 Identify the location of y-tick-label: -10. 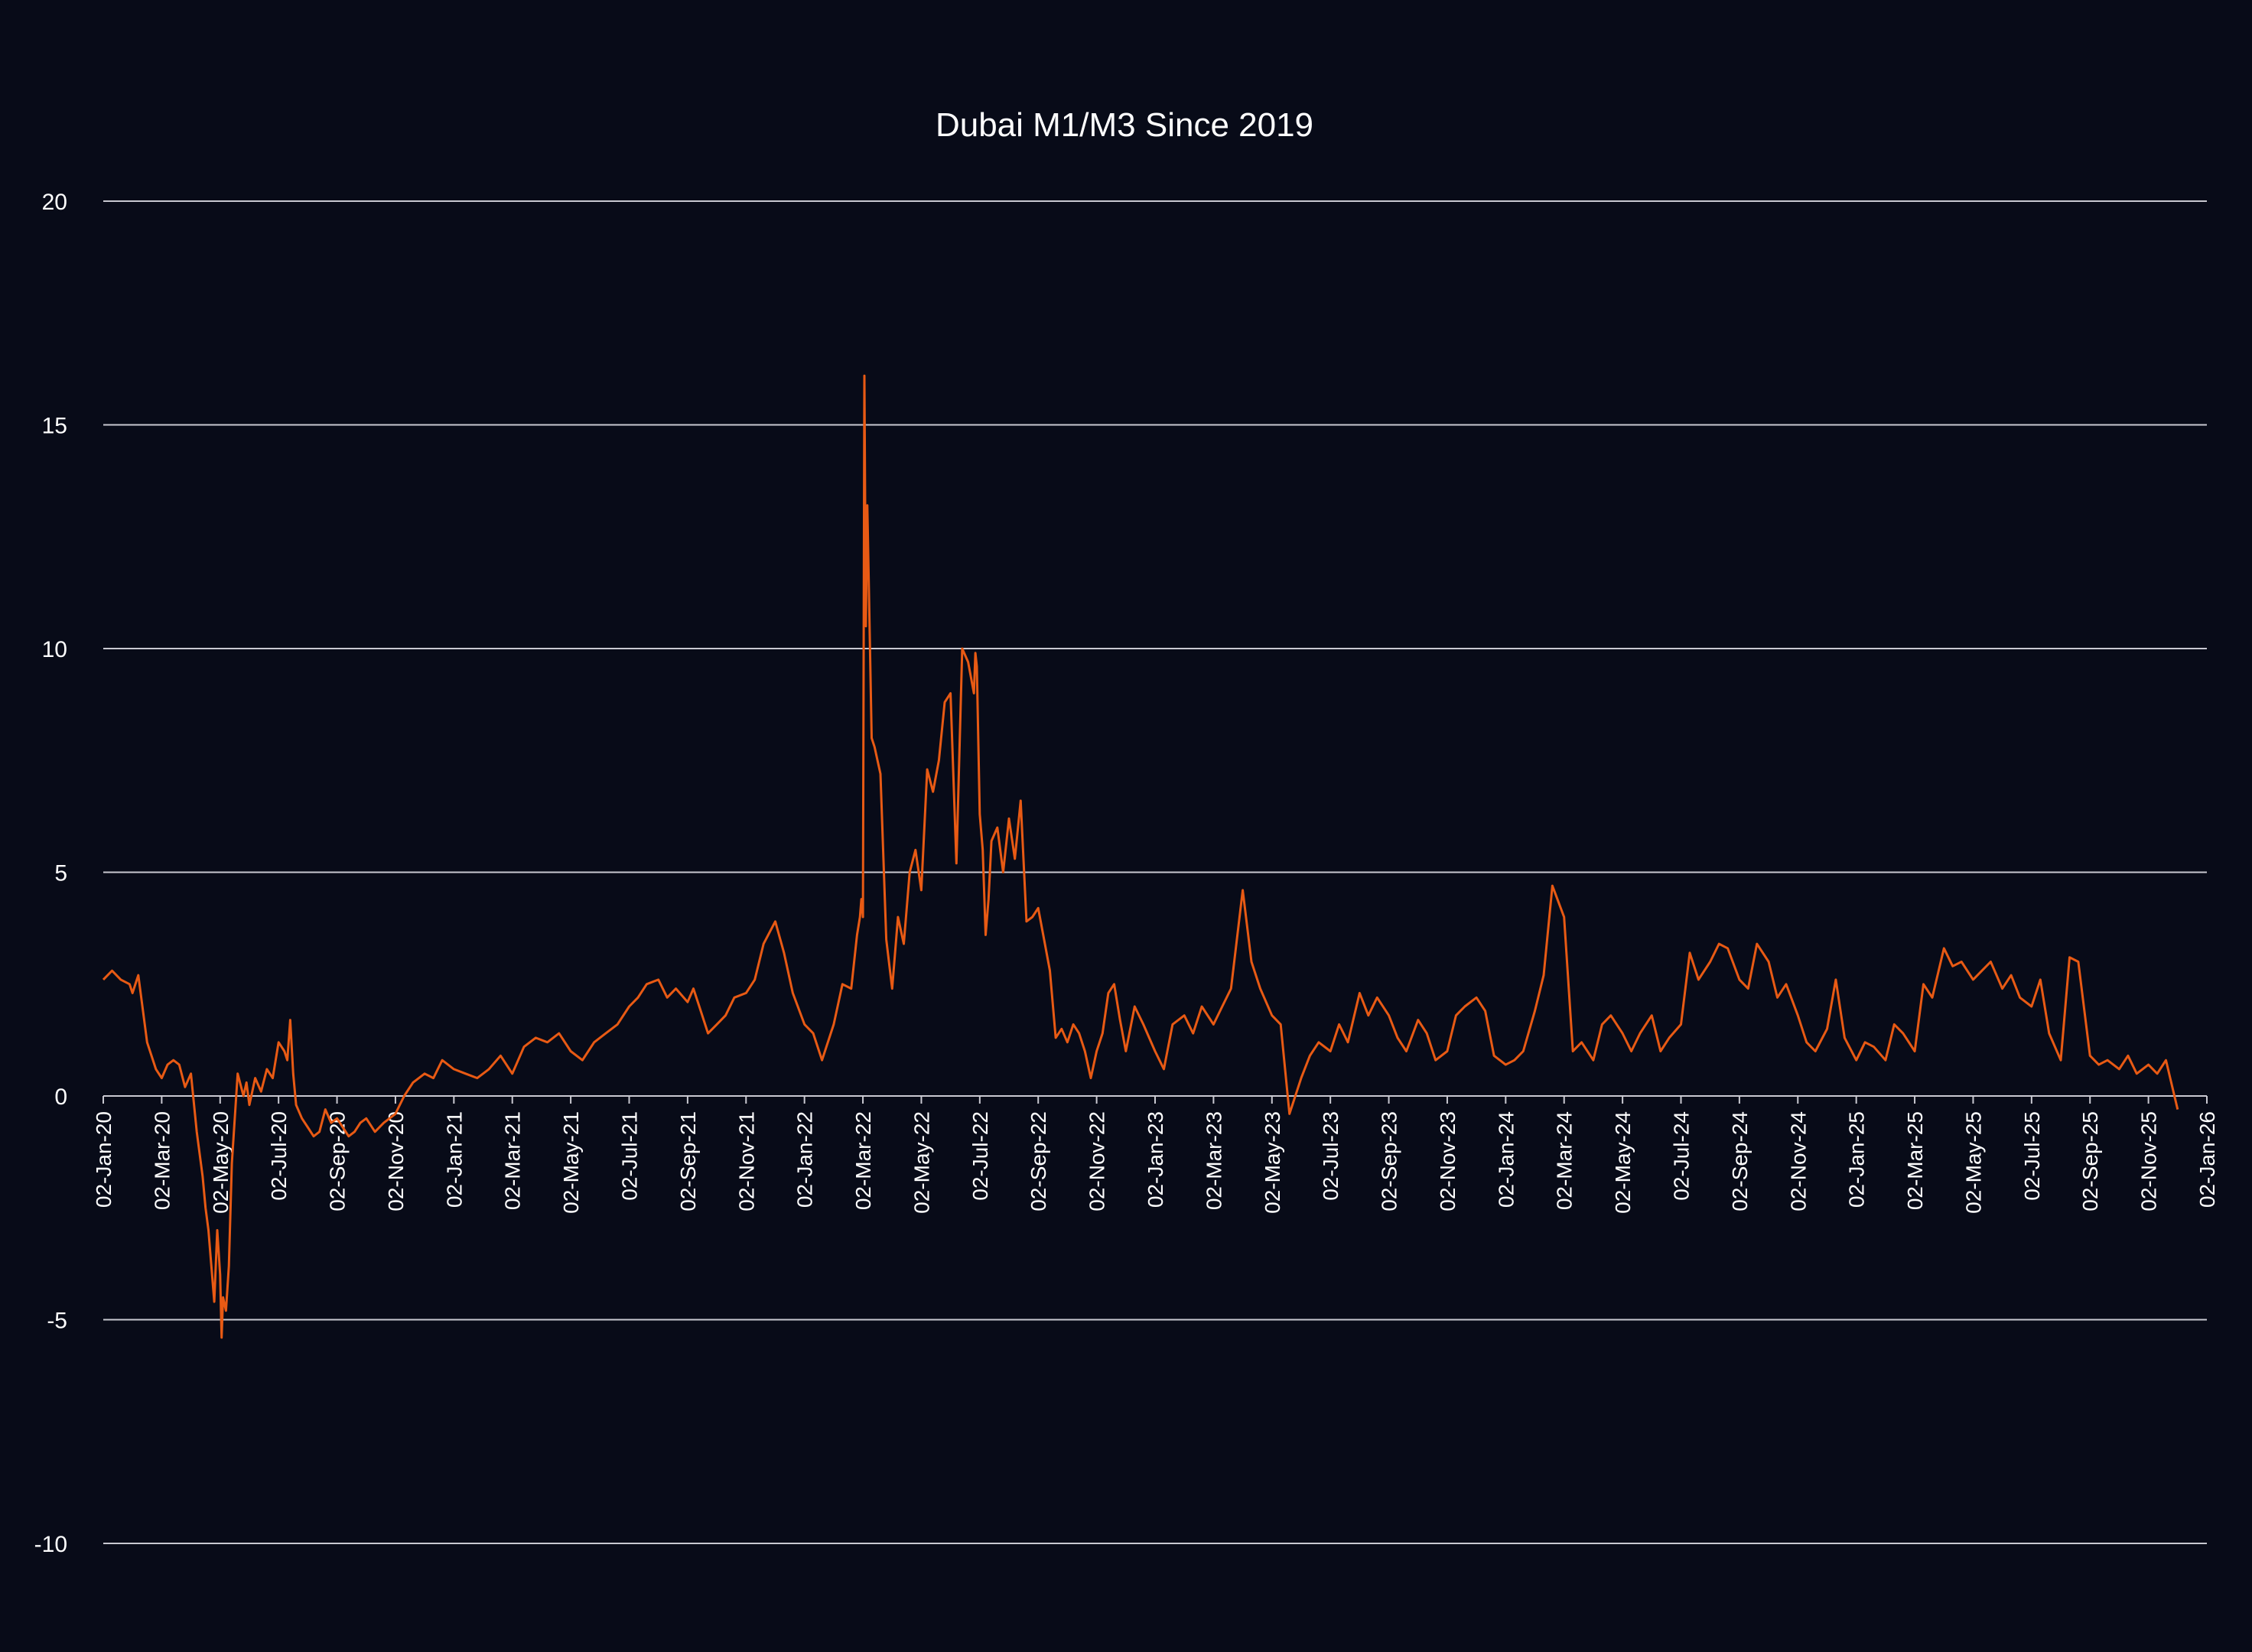
(51, 1545).